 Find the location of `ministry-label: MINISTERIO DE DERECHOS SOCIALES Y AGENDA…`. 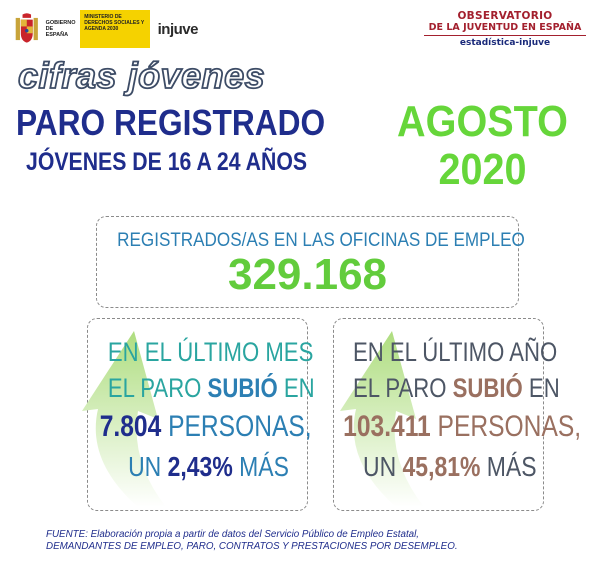

ministry-label: MINISTERIO DE DERECHOS SOCIALES Y AGENDA… is located at coordinates (115, 29).